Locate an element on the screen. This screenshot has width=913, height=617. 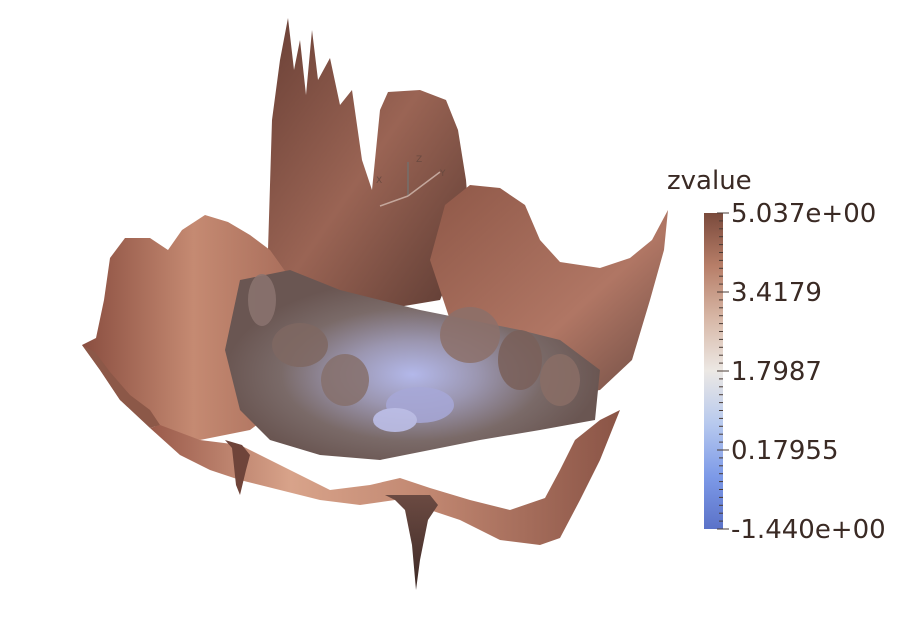
terrain-left-curtain is located at coordinates (121, 386).